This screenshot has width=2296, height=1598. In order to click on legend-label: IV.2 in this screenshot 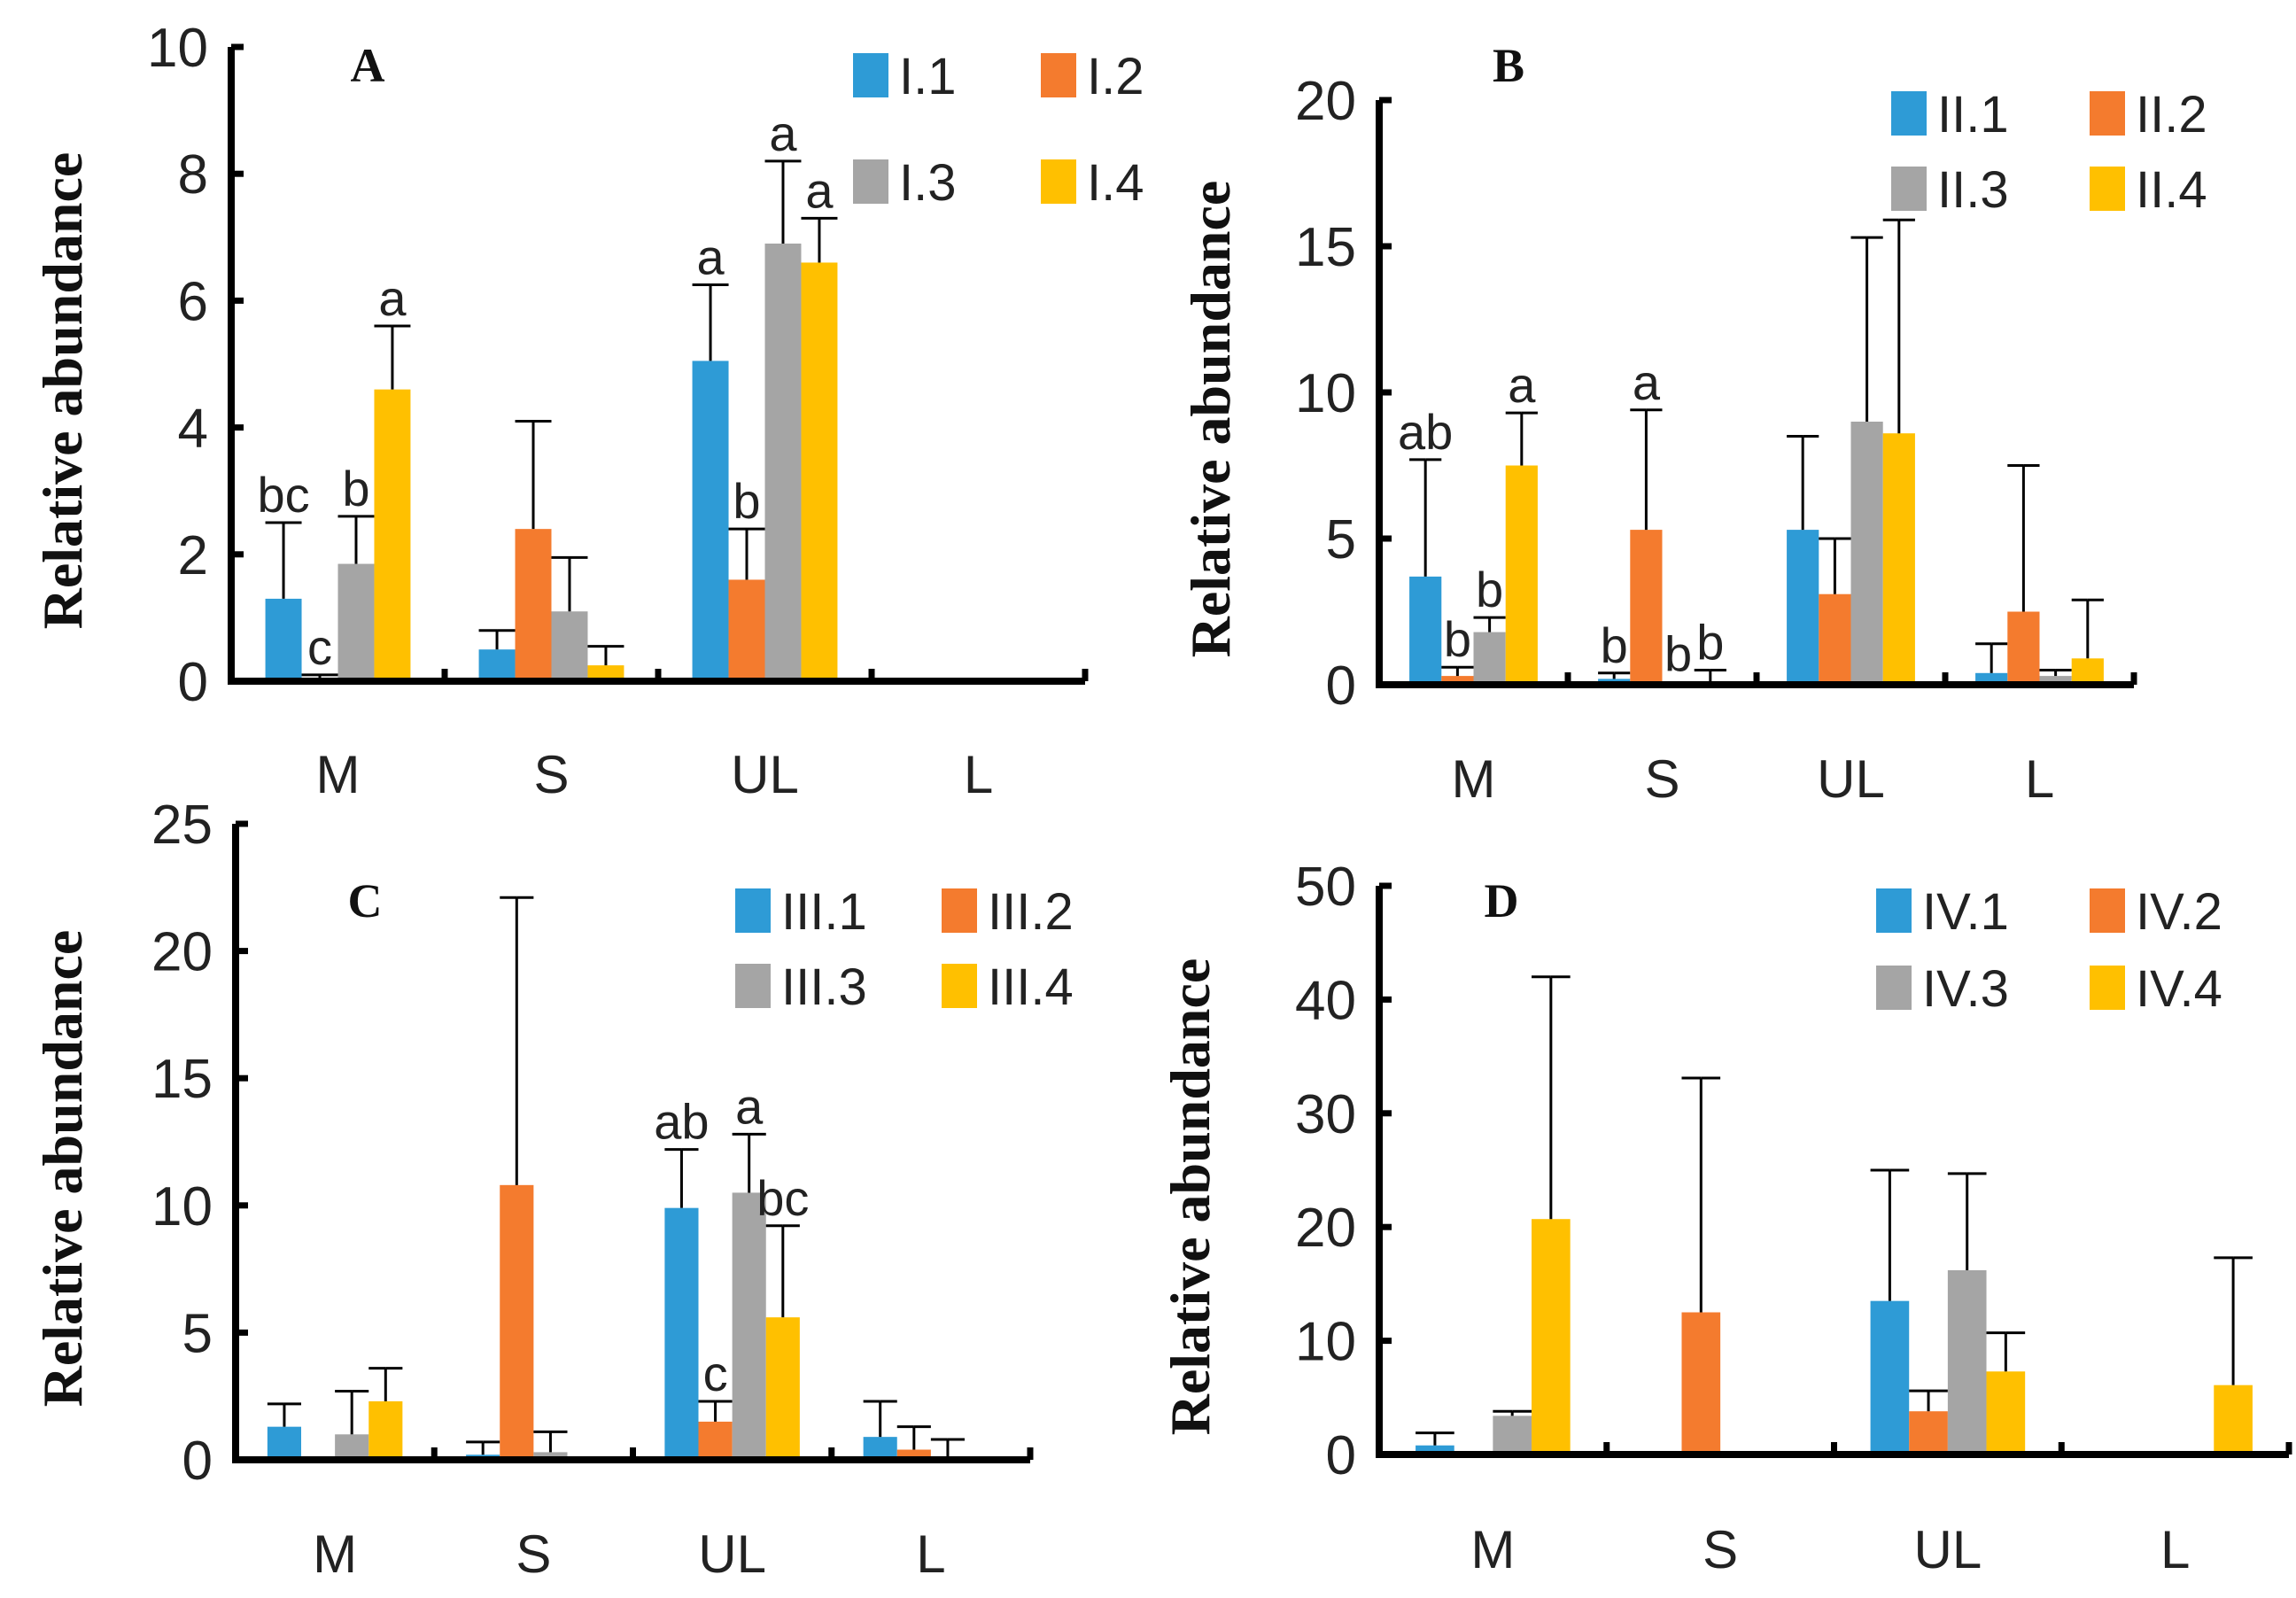, I will do `click(2179, 912)`.